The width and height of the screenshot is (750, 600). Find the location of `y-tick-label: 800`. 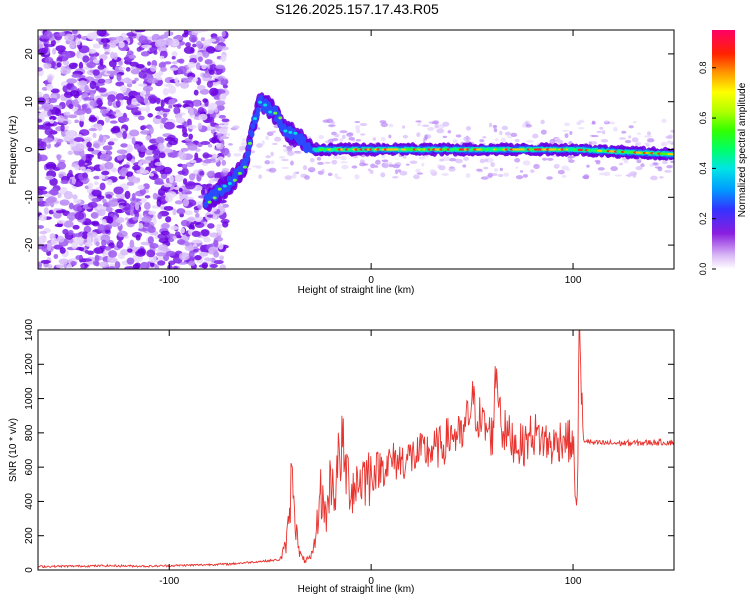

y-tick-label: 800 is located at coordinates (29, 432).